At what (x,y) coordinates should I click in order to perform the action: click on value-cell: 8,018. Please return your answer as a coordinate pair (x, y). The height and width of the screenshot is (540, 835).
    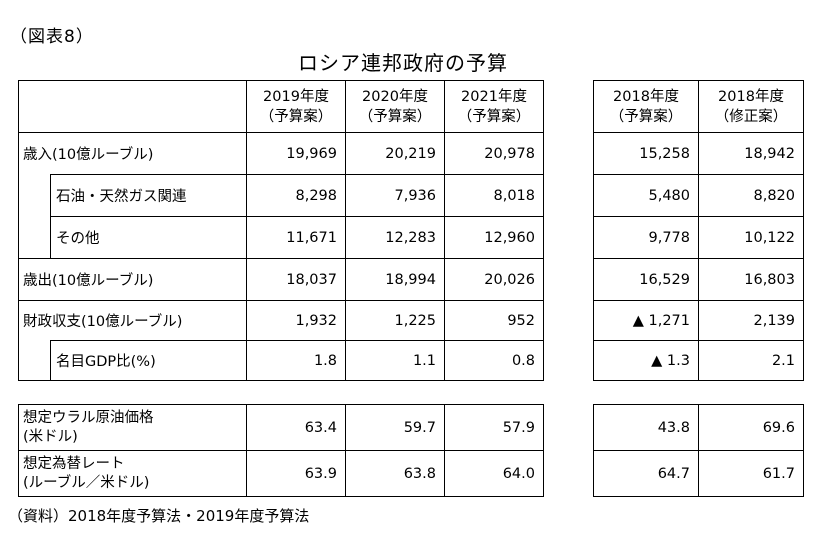
    Looking at the image, I should click on (494, 195).